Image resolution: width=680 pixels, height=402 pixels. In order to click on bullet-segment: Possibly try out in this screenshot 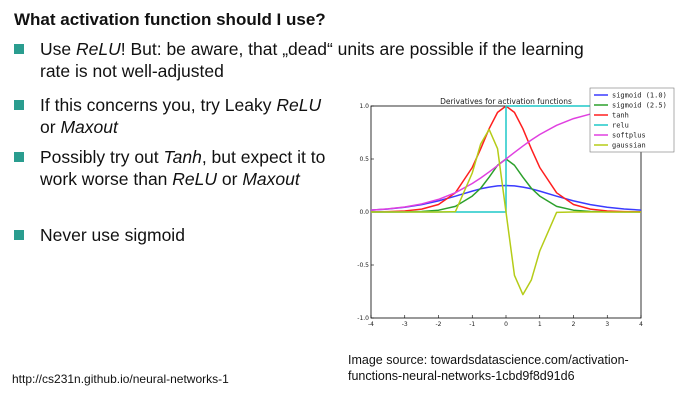, I will do `click(102, 157)`.